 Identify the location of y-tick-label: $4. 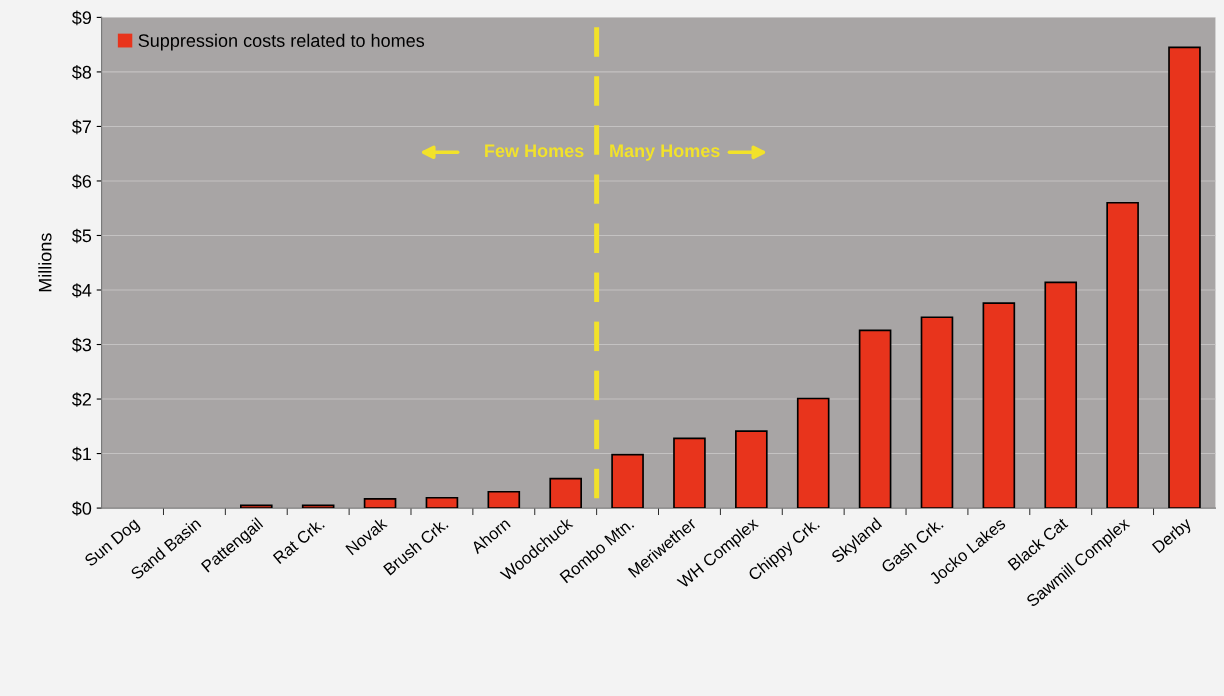
(81, 290).